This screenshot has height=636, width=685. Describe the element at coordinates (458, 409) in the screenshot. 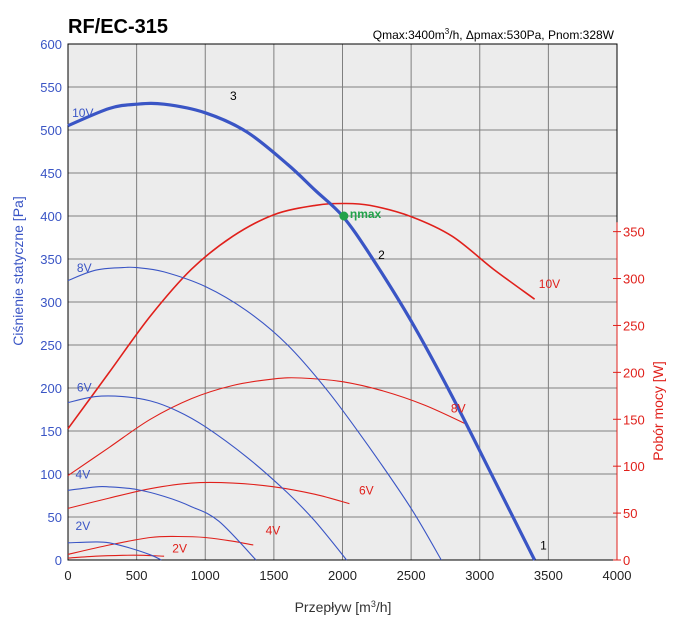

I see `power-curve-label: 8V` at that location.